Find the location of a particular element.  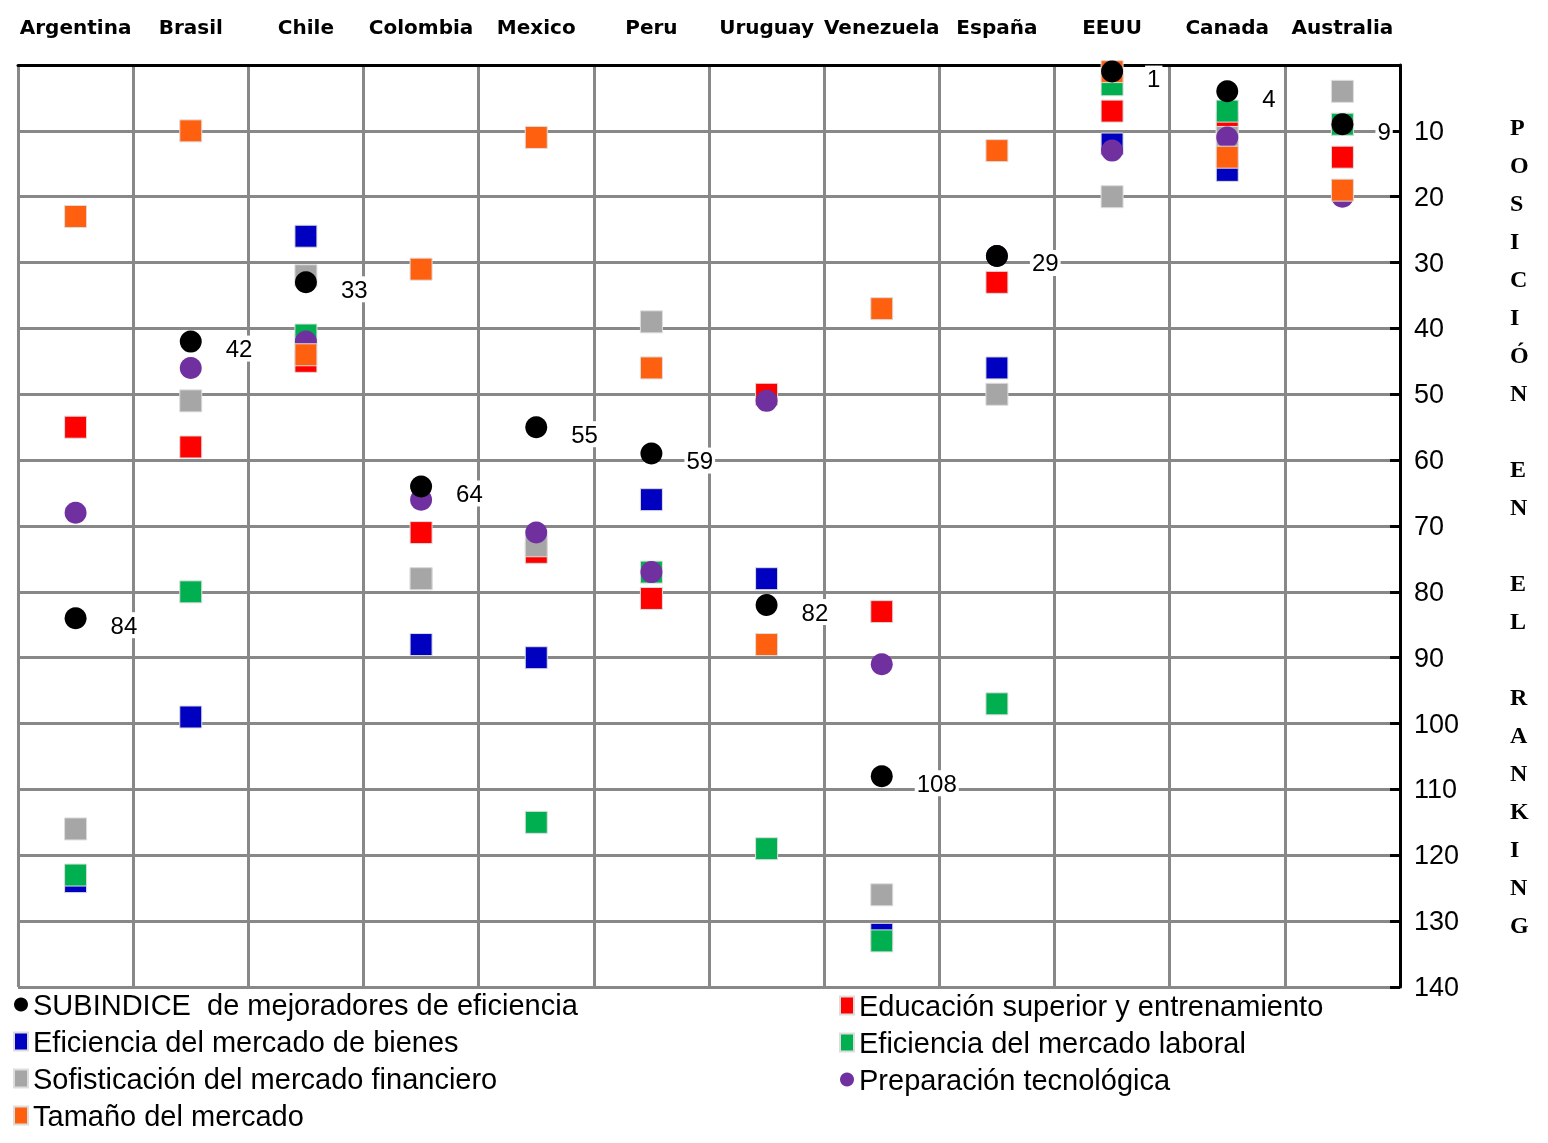

x-tick-label: EEUU is located at coordinates (1112, 27).